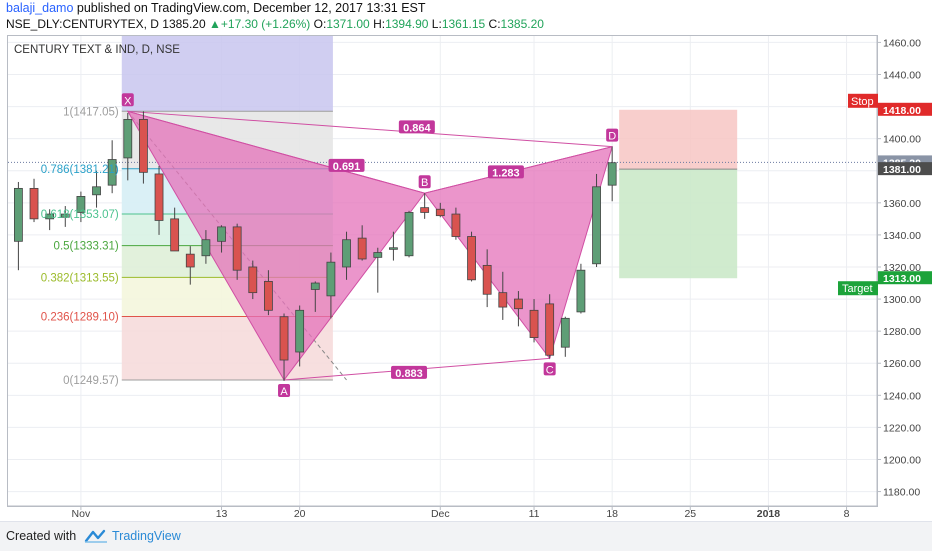 The height and width of the screenshot is (551, 932). Describe the element at coordinates (902, 236) in the screenshot. I see `price-axis-label: 1340.00` at that location.